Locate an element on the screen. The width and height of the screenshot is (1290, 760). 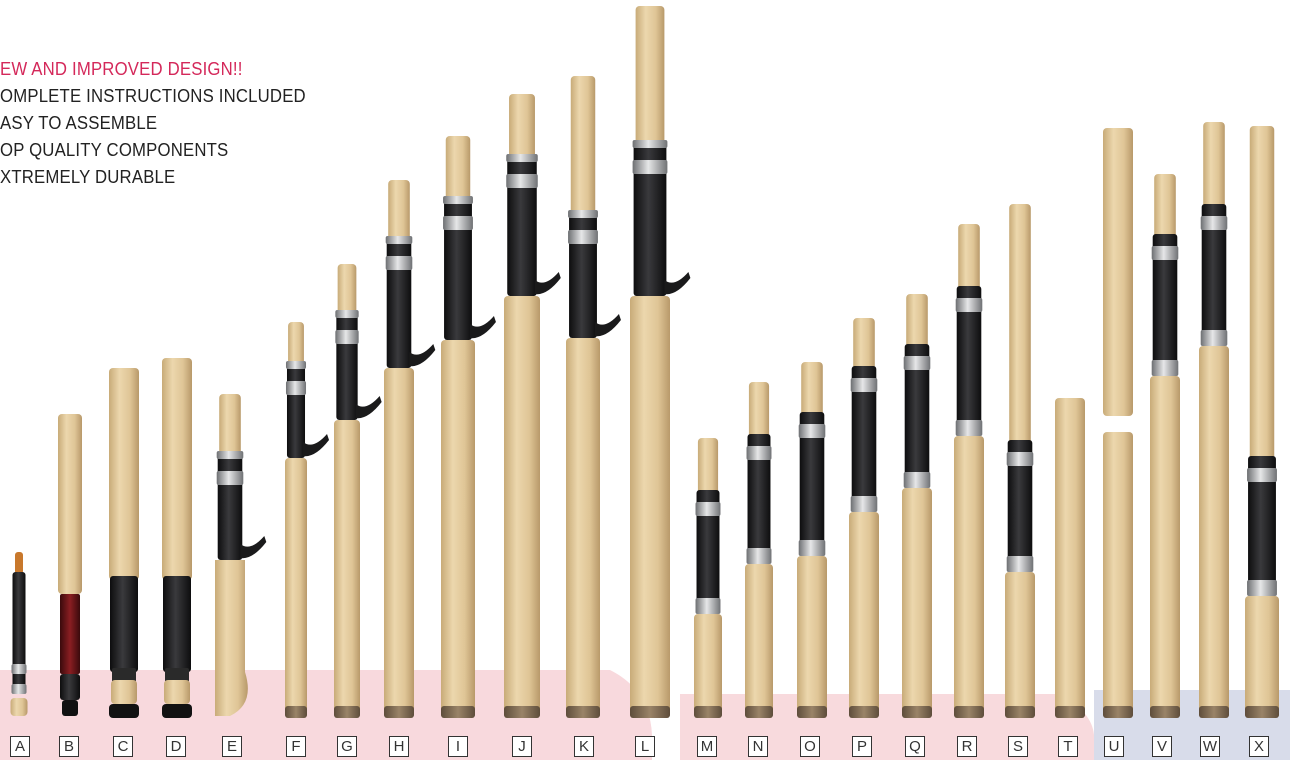
rod-handle-c is located at coordinates (124, 543).